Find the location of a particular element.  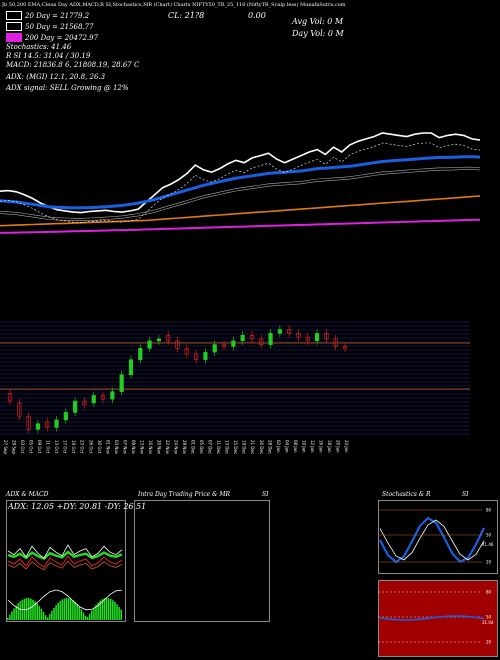

stochastics-legend: Stochastics: 41.46 is located at coordinates (39, 47).